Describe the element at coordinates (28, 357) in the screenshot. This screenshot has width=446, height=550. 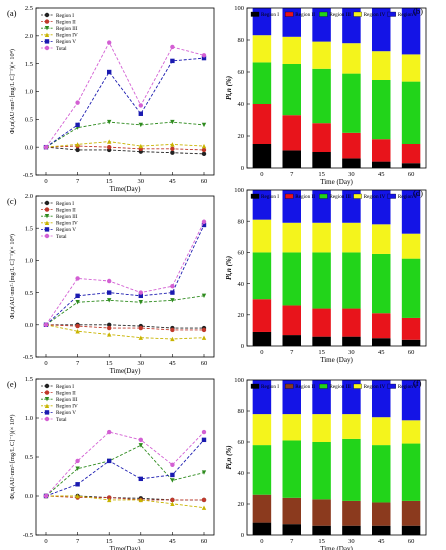
I see `y-tick-label: -0.5` at that location.